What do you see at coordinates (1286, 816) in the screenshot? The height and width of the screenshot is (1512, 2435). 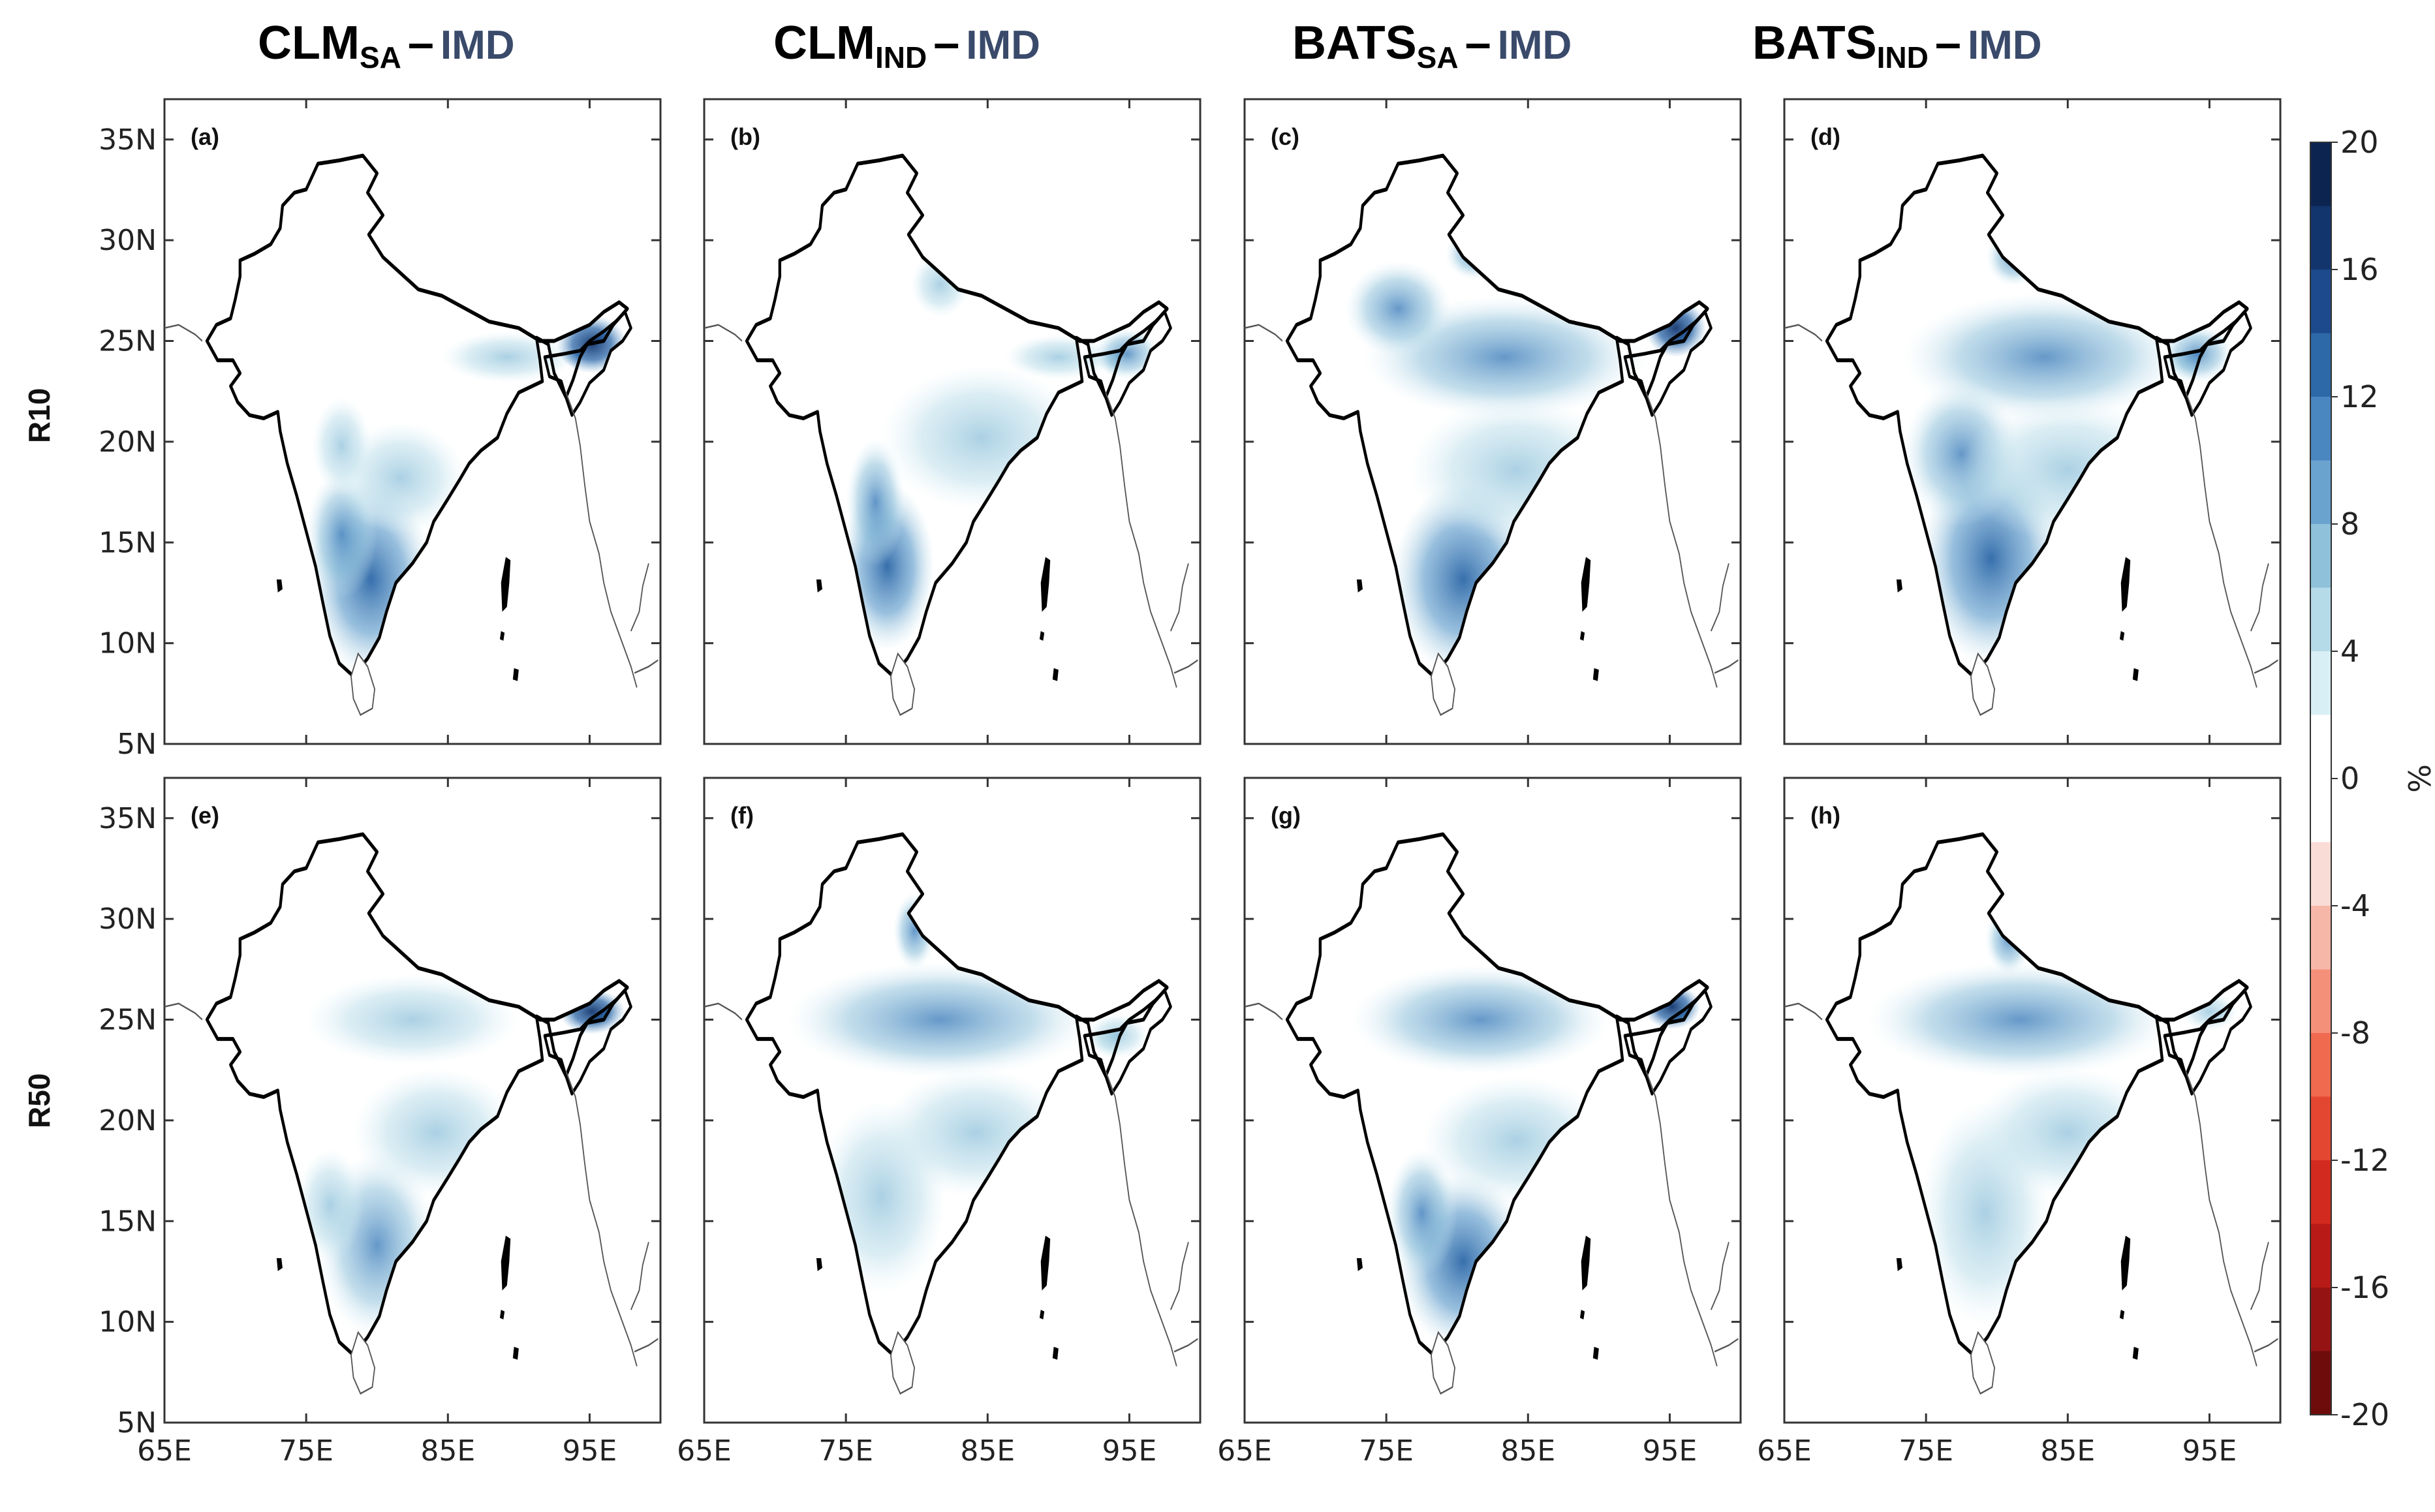 I see `panel-letter: (g)` at bounding box center [1286, 816].